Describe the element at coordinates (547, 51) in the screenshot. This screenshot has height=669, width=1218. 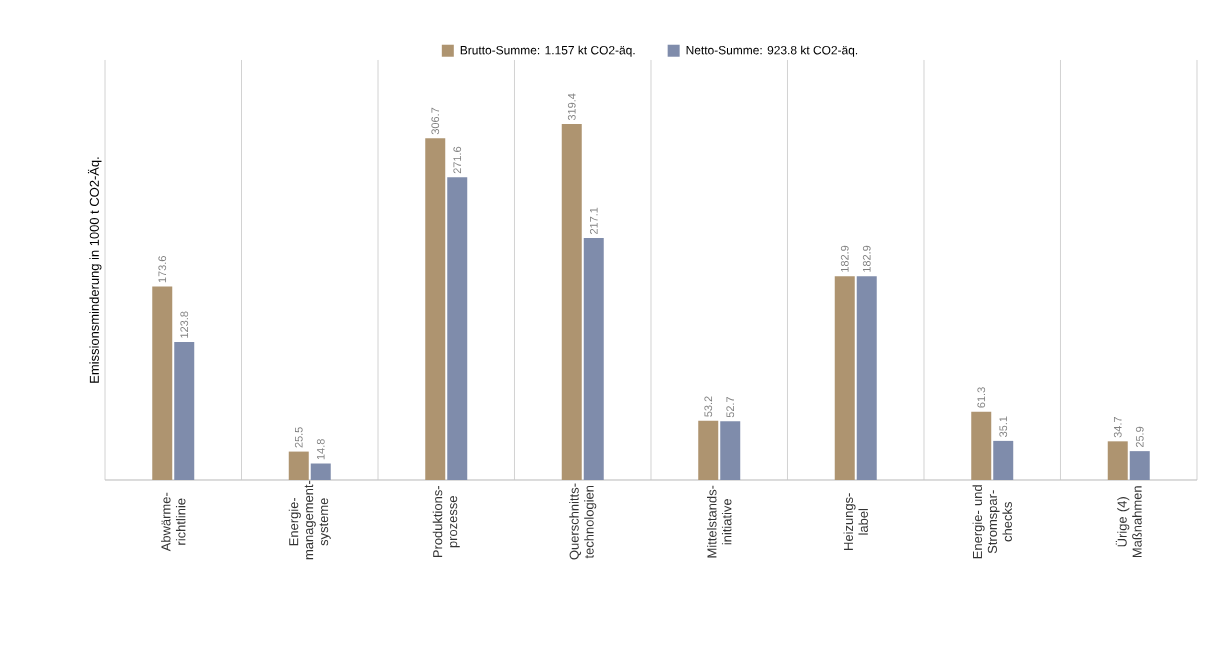
I see `legend-label: Brutto-Summe: 1.157 kt CO2-äq.` at that location.